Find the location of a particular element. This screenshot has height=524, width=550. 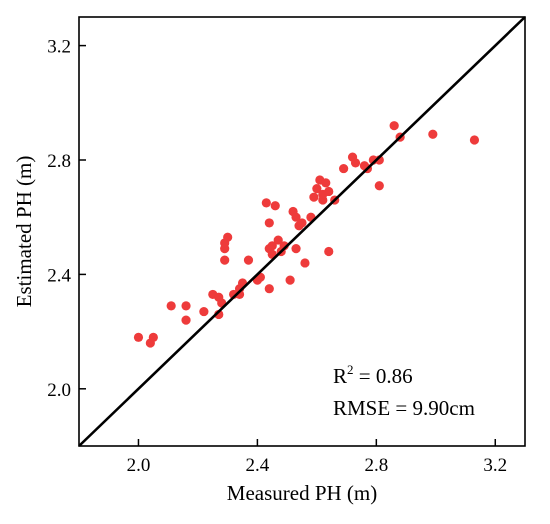

r2-superscript: 2 is located at coordinates (350, 369).